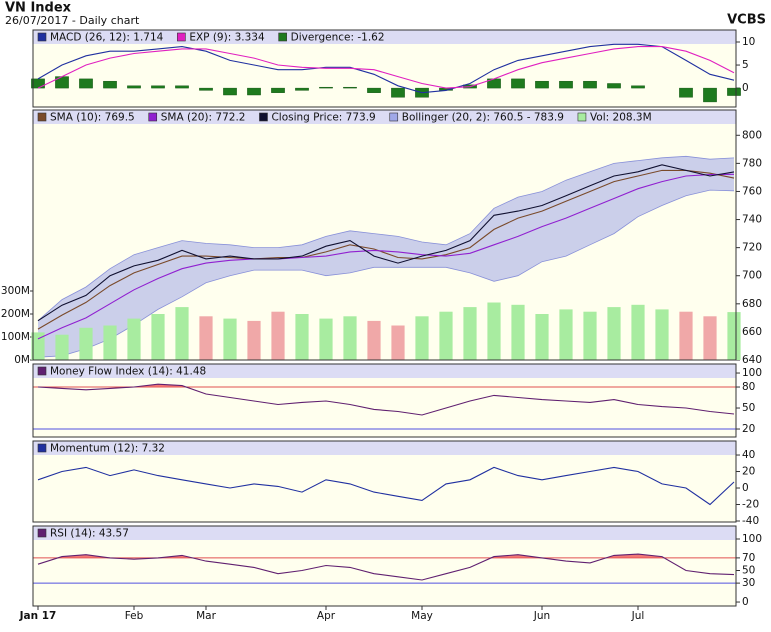 The width and height of the screenshot is (771, 632). Describe the element at coordinates (107, 38) in the screenshot. I see `legend-label: MACD (26, 12): 1.714` at that location.